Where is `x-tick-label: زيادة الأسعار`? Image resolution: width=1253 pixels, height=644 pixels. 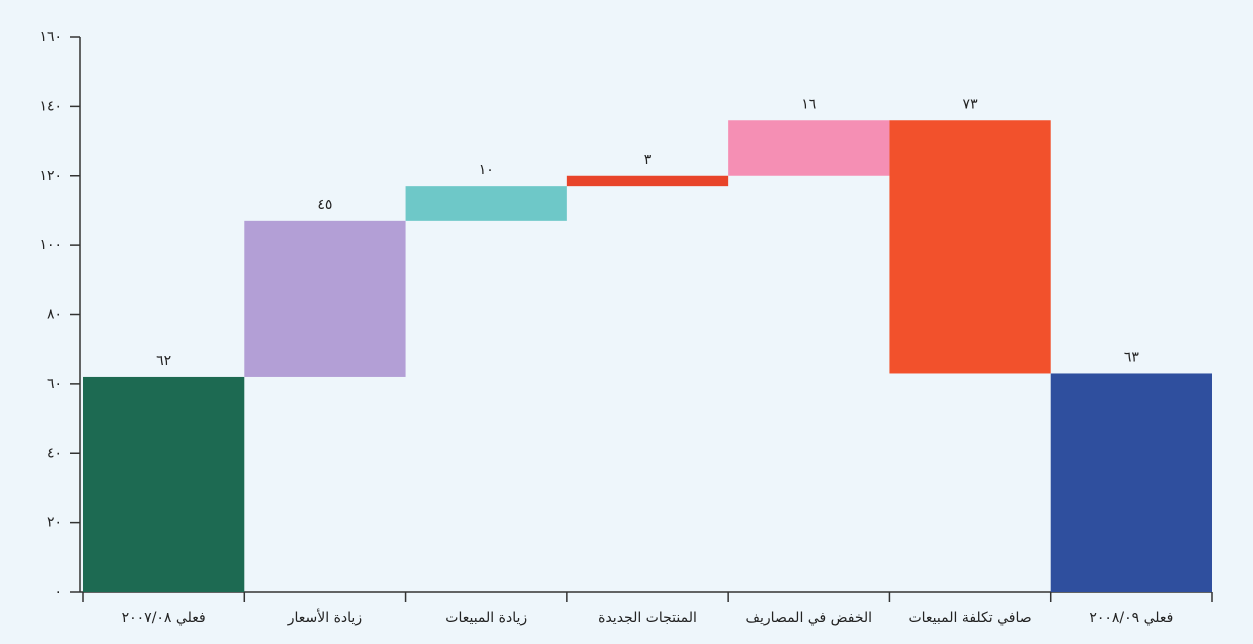 x-tick-label: زيادة الأسعار is located at coordinates (324, 617).